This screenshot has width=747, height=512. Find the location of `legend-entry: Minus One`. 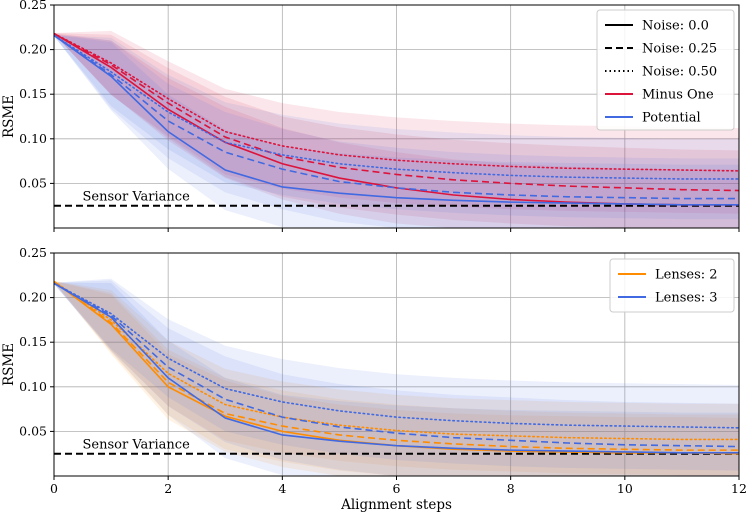

legend-entry: Minus One is located at coordinates (678, 95).